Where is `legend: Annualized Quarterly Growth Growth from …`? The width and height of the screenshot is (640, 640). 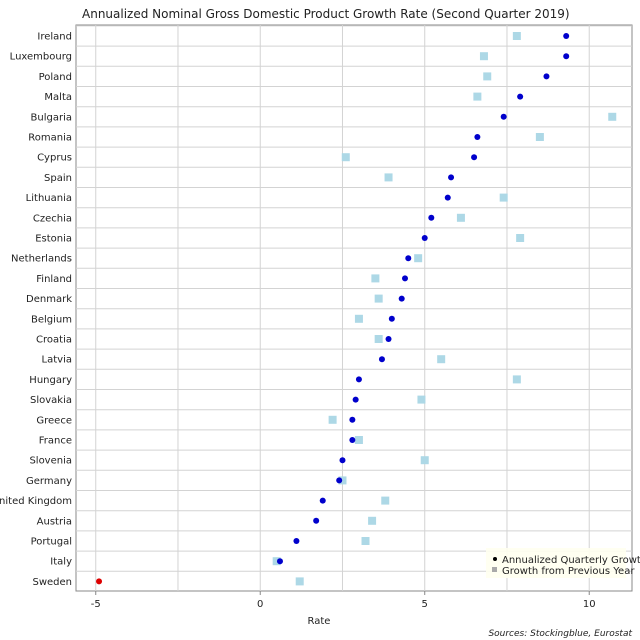 legend: Annualized Quarterly Growth Growth from … is located at coordinates (563, 563).